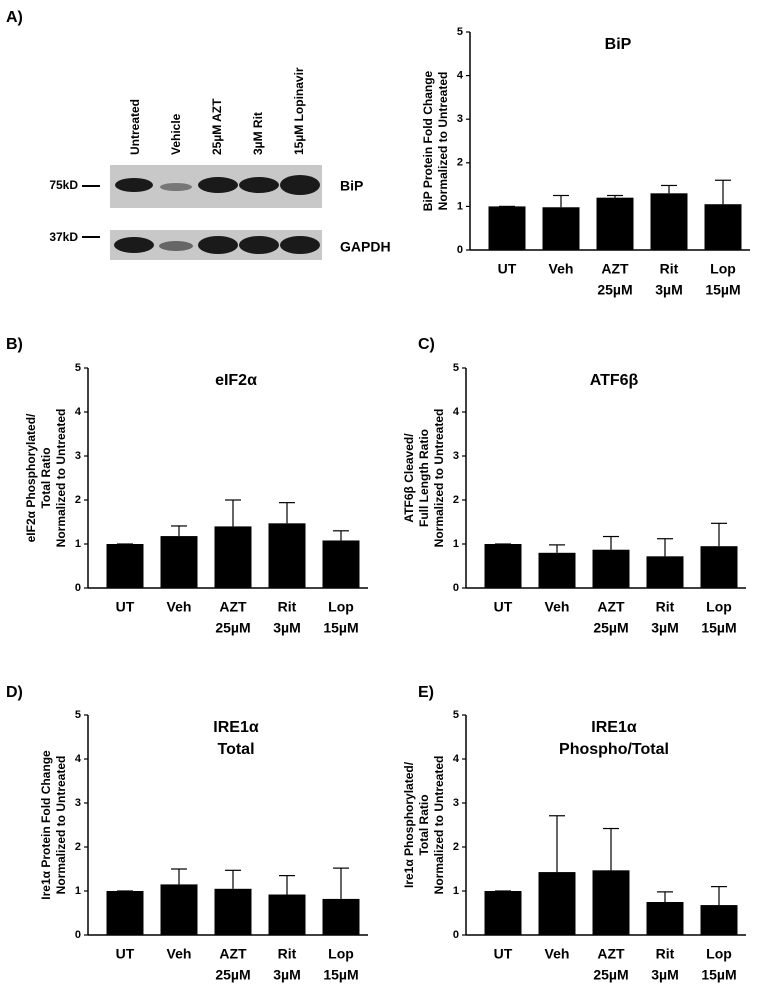 This screenshot has height=995, width=777. Describe the element at coordinates (614, 380) in the screenshot. I see `chart-title: ATF6β` at that location.